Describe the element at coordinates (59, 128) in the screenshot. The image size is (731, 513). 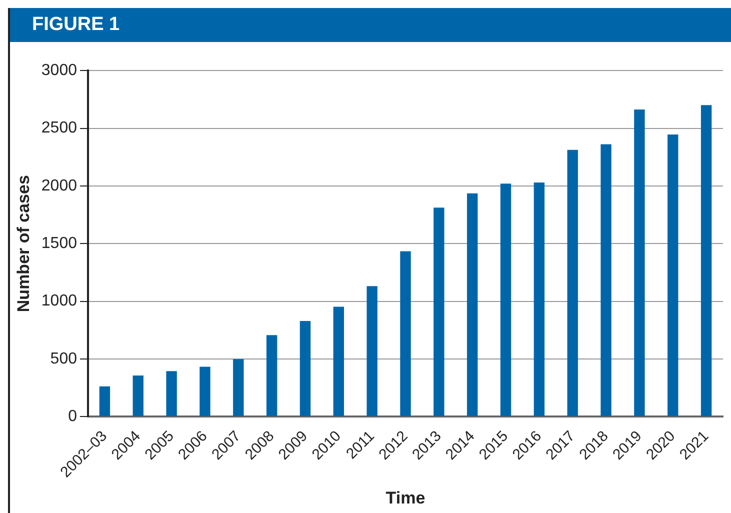
I see `y-tick-label: 2500` at that location.